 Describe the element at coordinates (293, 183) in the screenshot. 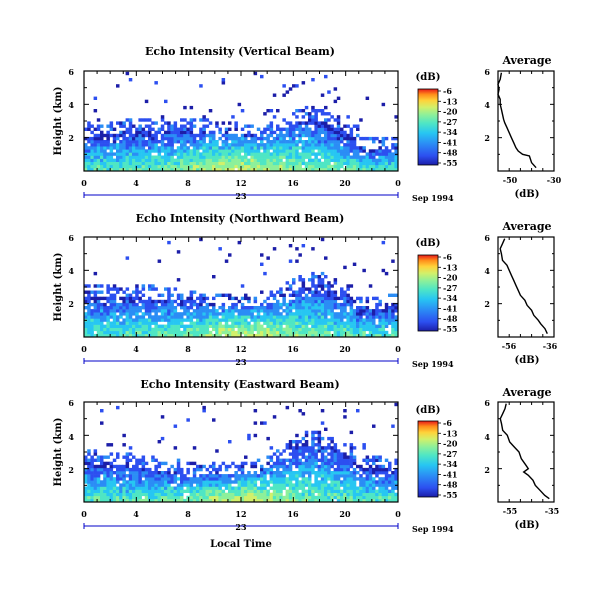

I see `x-tick-label: 16` at that location.